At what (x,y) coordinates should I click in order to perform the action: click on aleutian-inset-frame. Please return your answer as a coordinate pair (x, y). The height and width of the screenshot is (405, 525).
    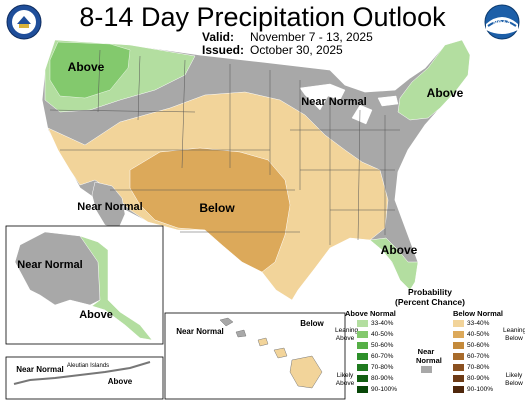
    Looking at the image, I should click on (84, 378).